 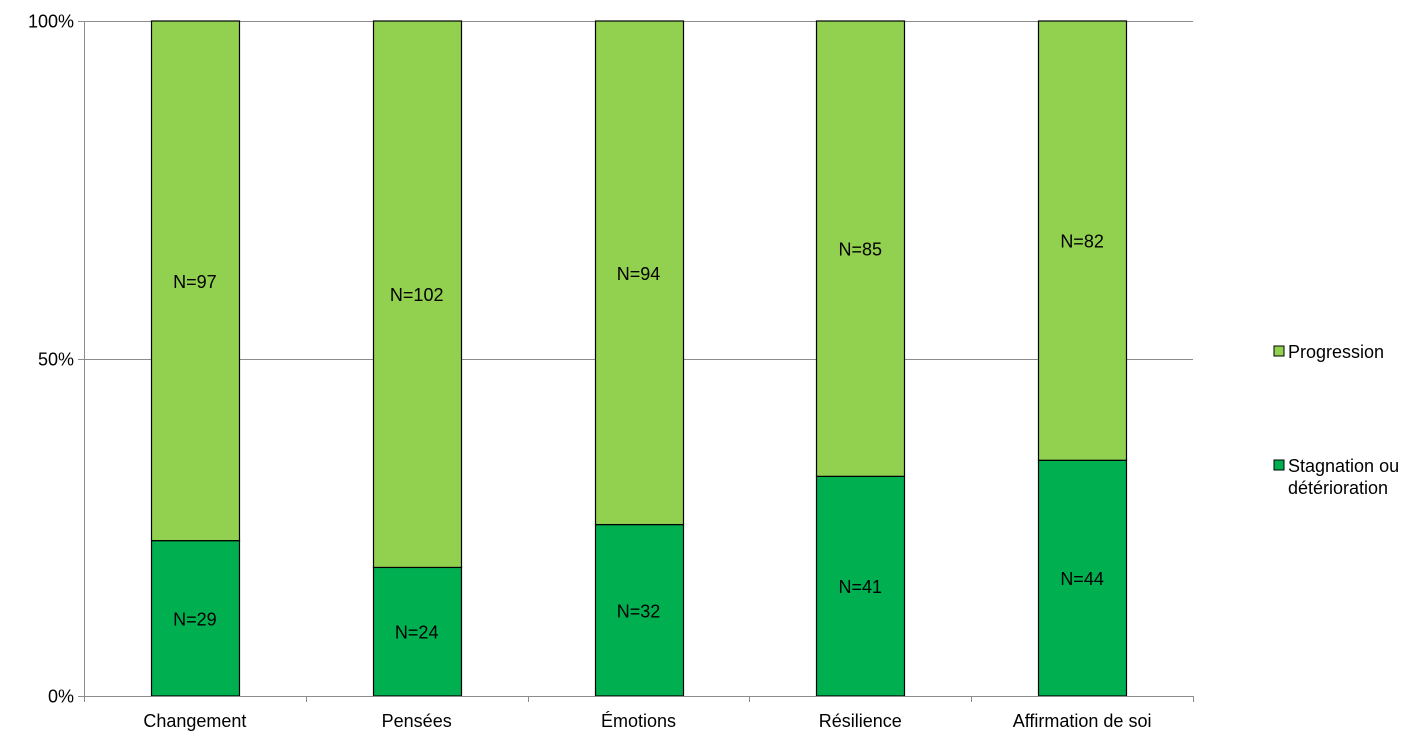 What do you see at coordinates (417, 721) in the screenshot?
I see `x-tick-label: Pensées` at bounding box center [417, 721].